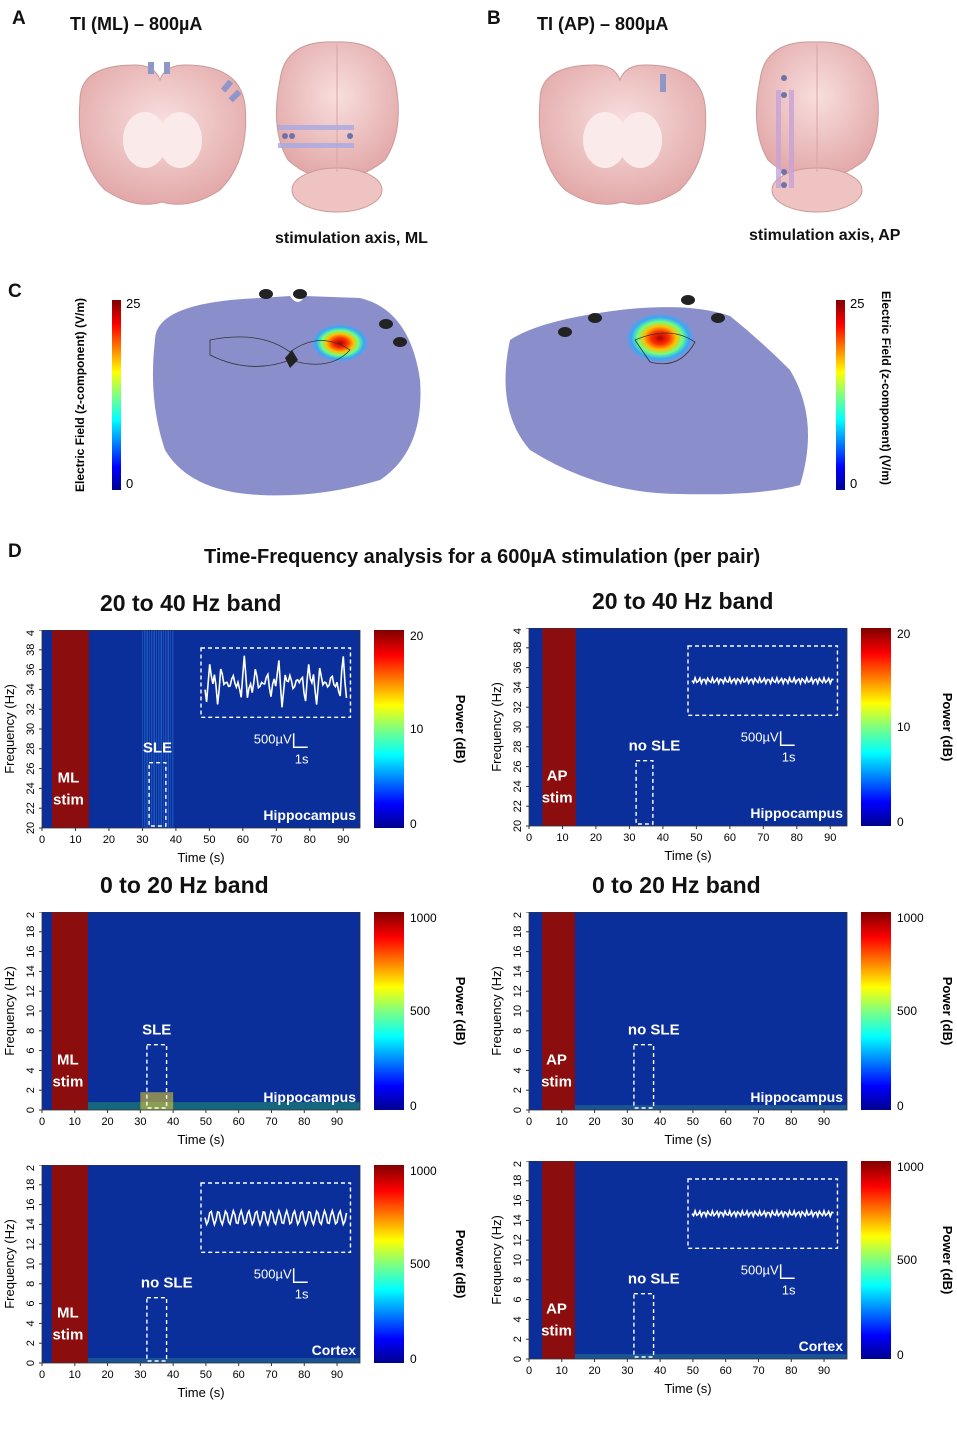 The image size is (957, 1430). Describe the element at coordinates (518, 1260) in the screenshot. I see `y-tick-label: 10` at that location.